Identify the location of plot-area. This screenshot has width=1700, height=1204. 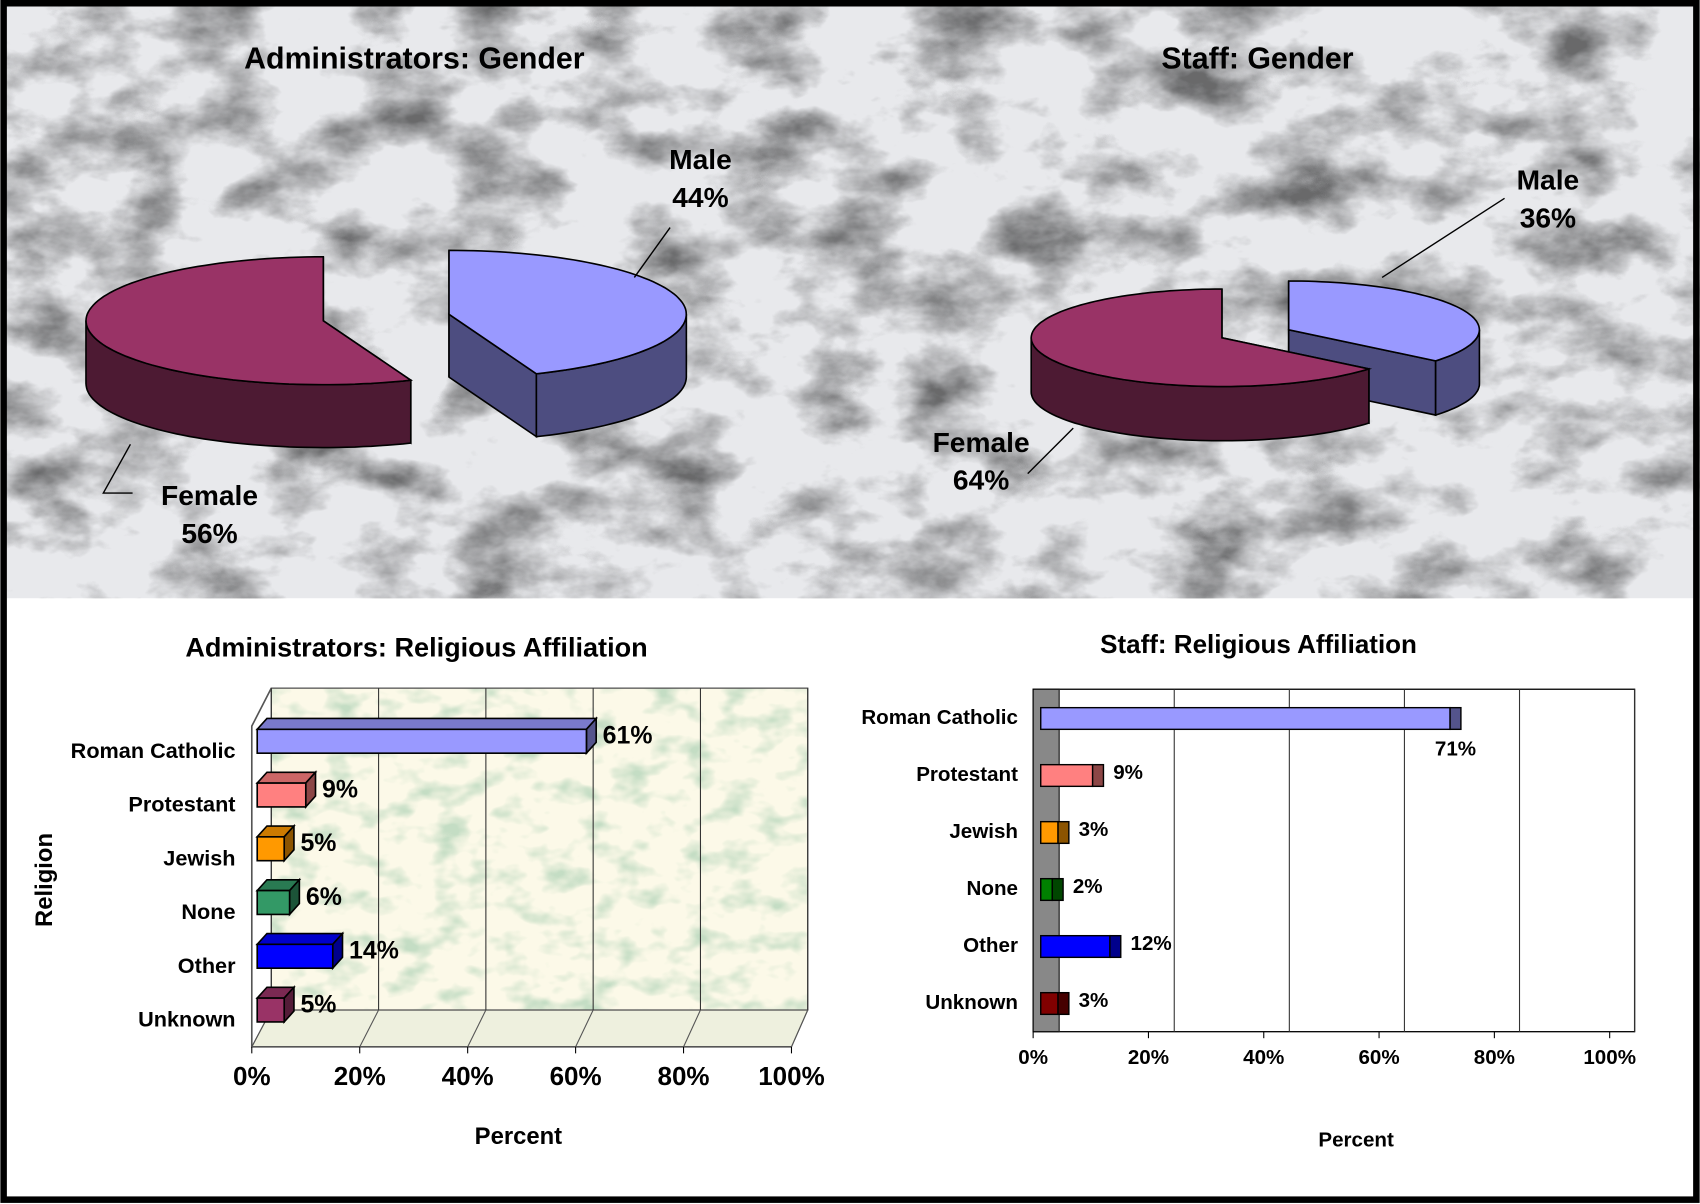
(1334, 860).